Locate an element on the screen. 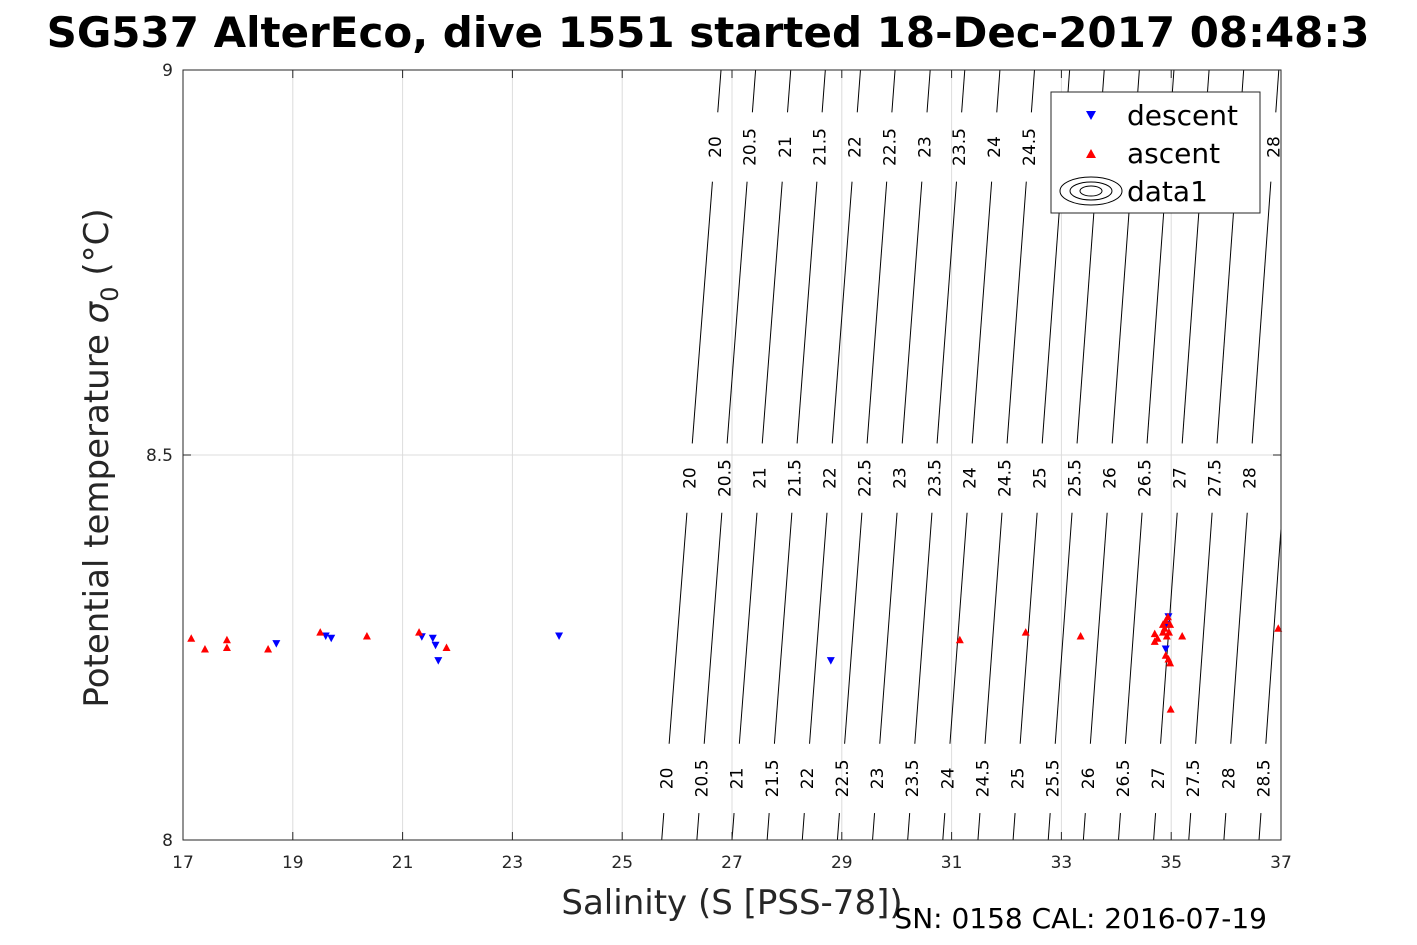 The image size is (1417, 945). contour-label: 21 is located at coordinates (786, 147).